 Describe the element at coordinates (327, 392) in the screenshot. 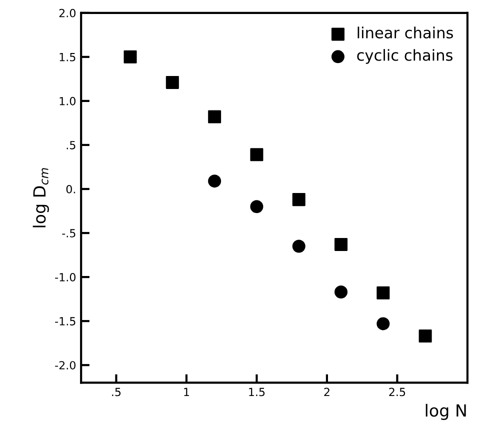

I see `x-tick-label: 2` at that location.